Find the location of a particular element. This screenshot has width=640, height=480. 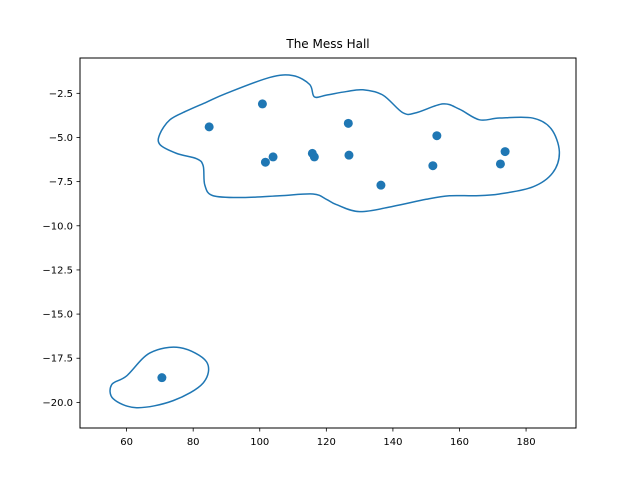

y-tick-label: −10.0 is located at coordinates (57, 226).